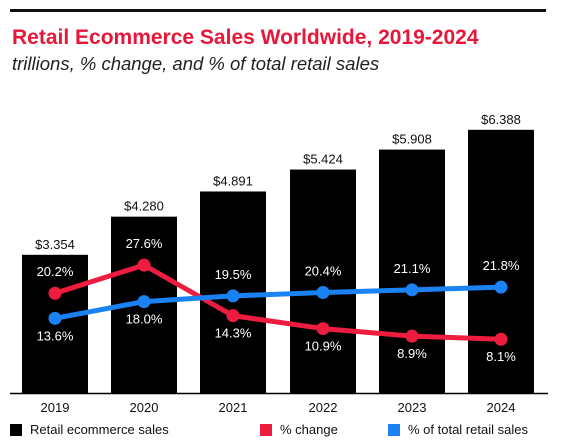  What do you see at coordinates (16, 429) in the screenshot?
I see `legend-swatch-ecommerce-sales` at bounding box center [16, 429].